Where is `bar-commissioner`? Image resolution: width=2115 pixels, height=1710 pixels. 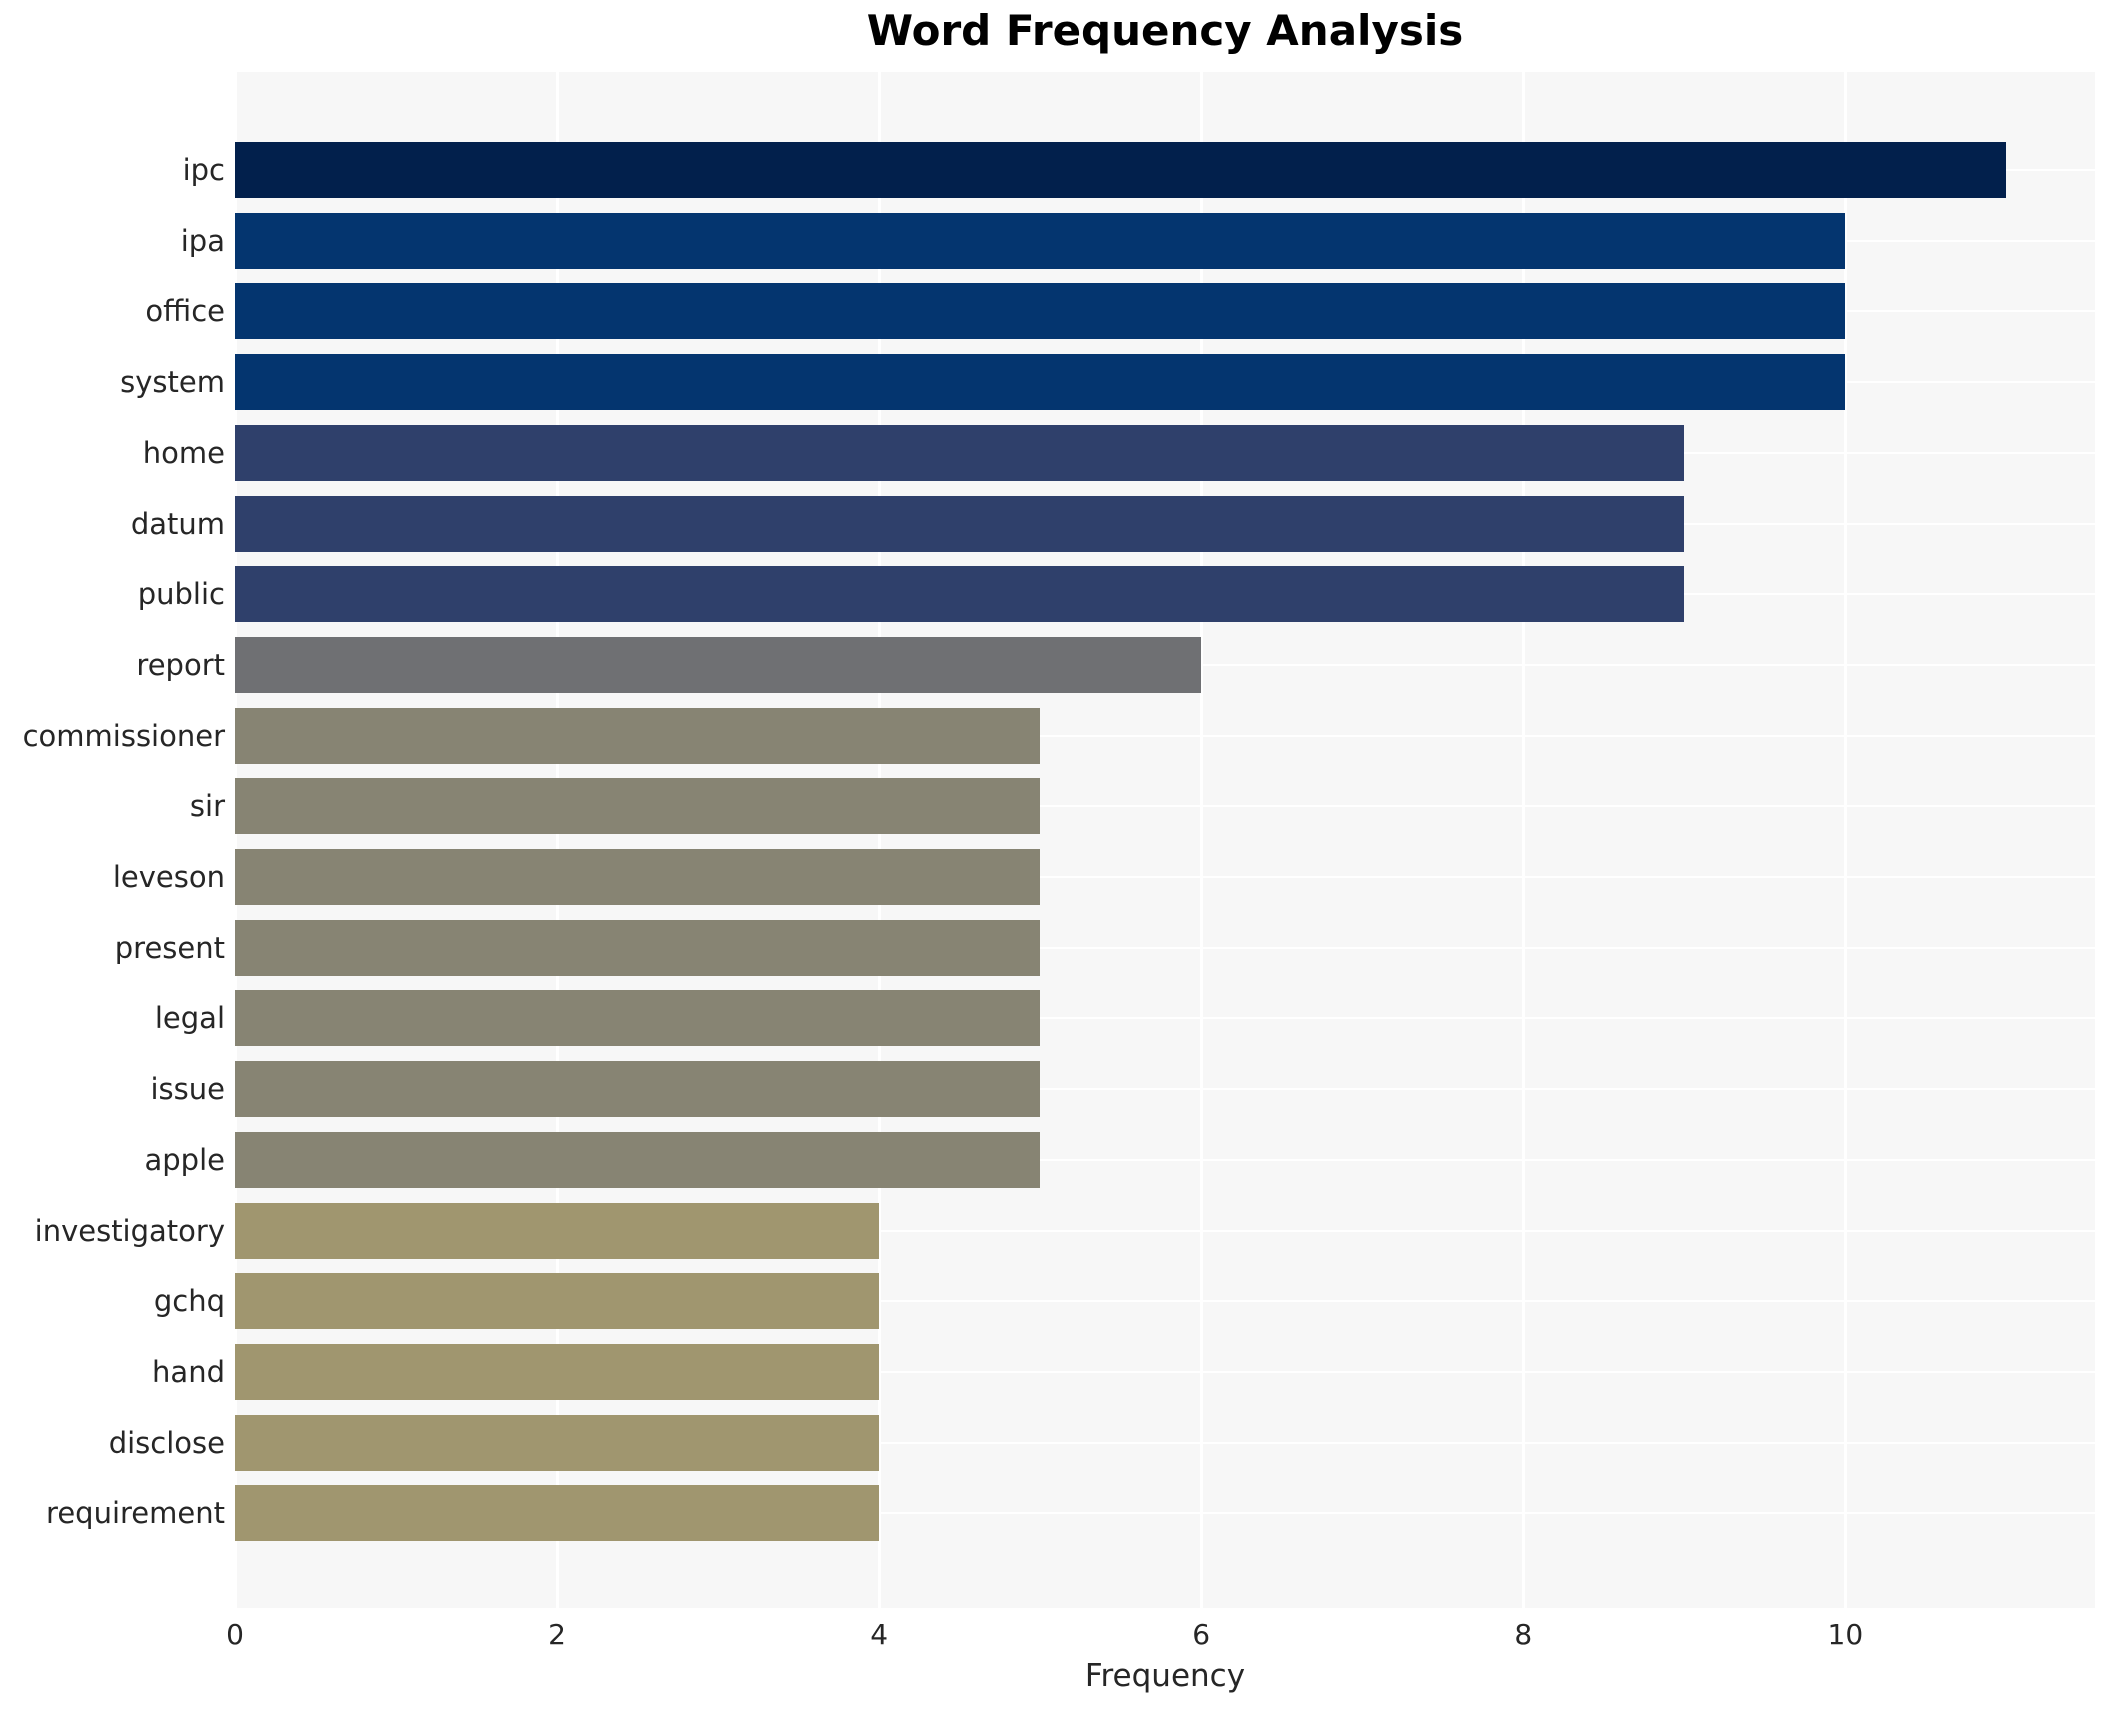
bar-commissioner is located at coordinates (638, 735).